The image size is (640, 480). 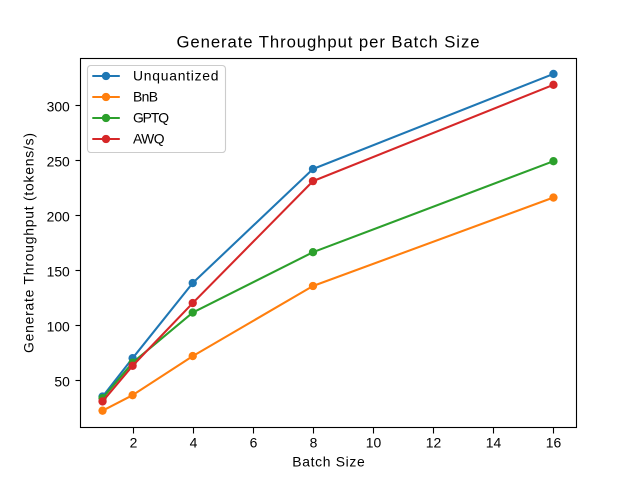 What do you see at coordinates (134, 443) in the screenshot?
I see `svg-text: 2` at bounding box center [134, 443].